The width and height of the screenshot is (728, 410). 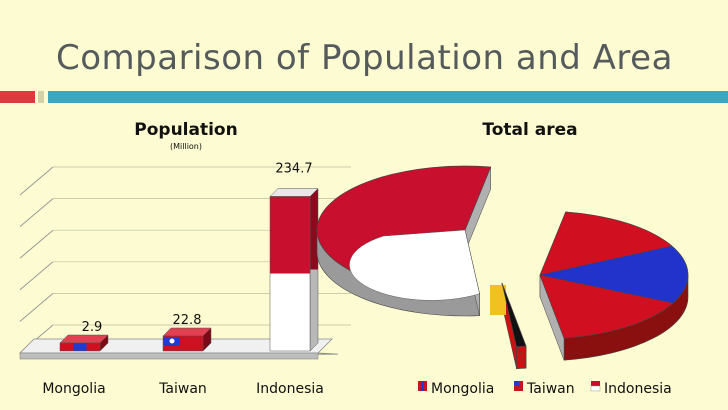 What do you see at coordinates (92, 327) in the screenshot?
I see `bar-data-label: 2.9` at bounding box center [92, 327].